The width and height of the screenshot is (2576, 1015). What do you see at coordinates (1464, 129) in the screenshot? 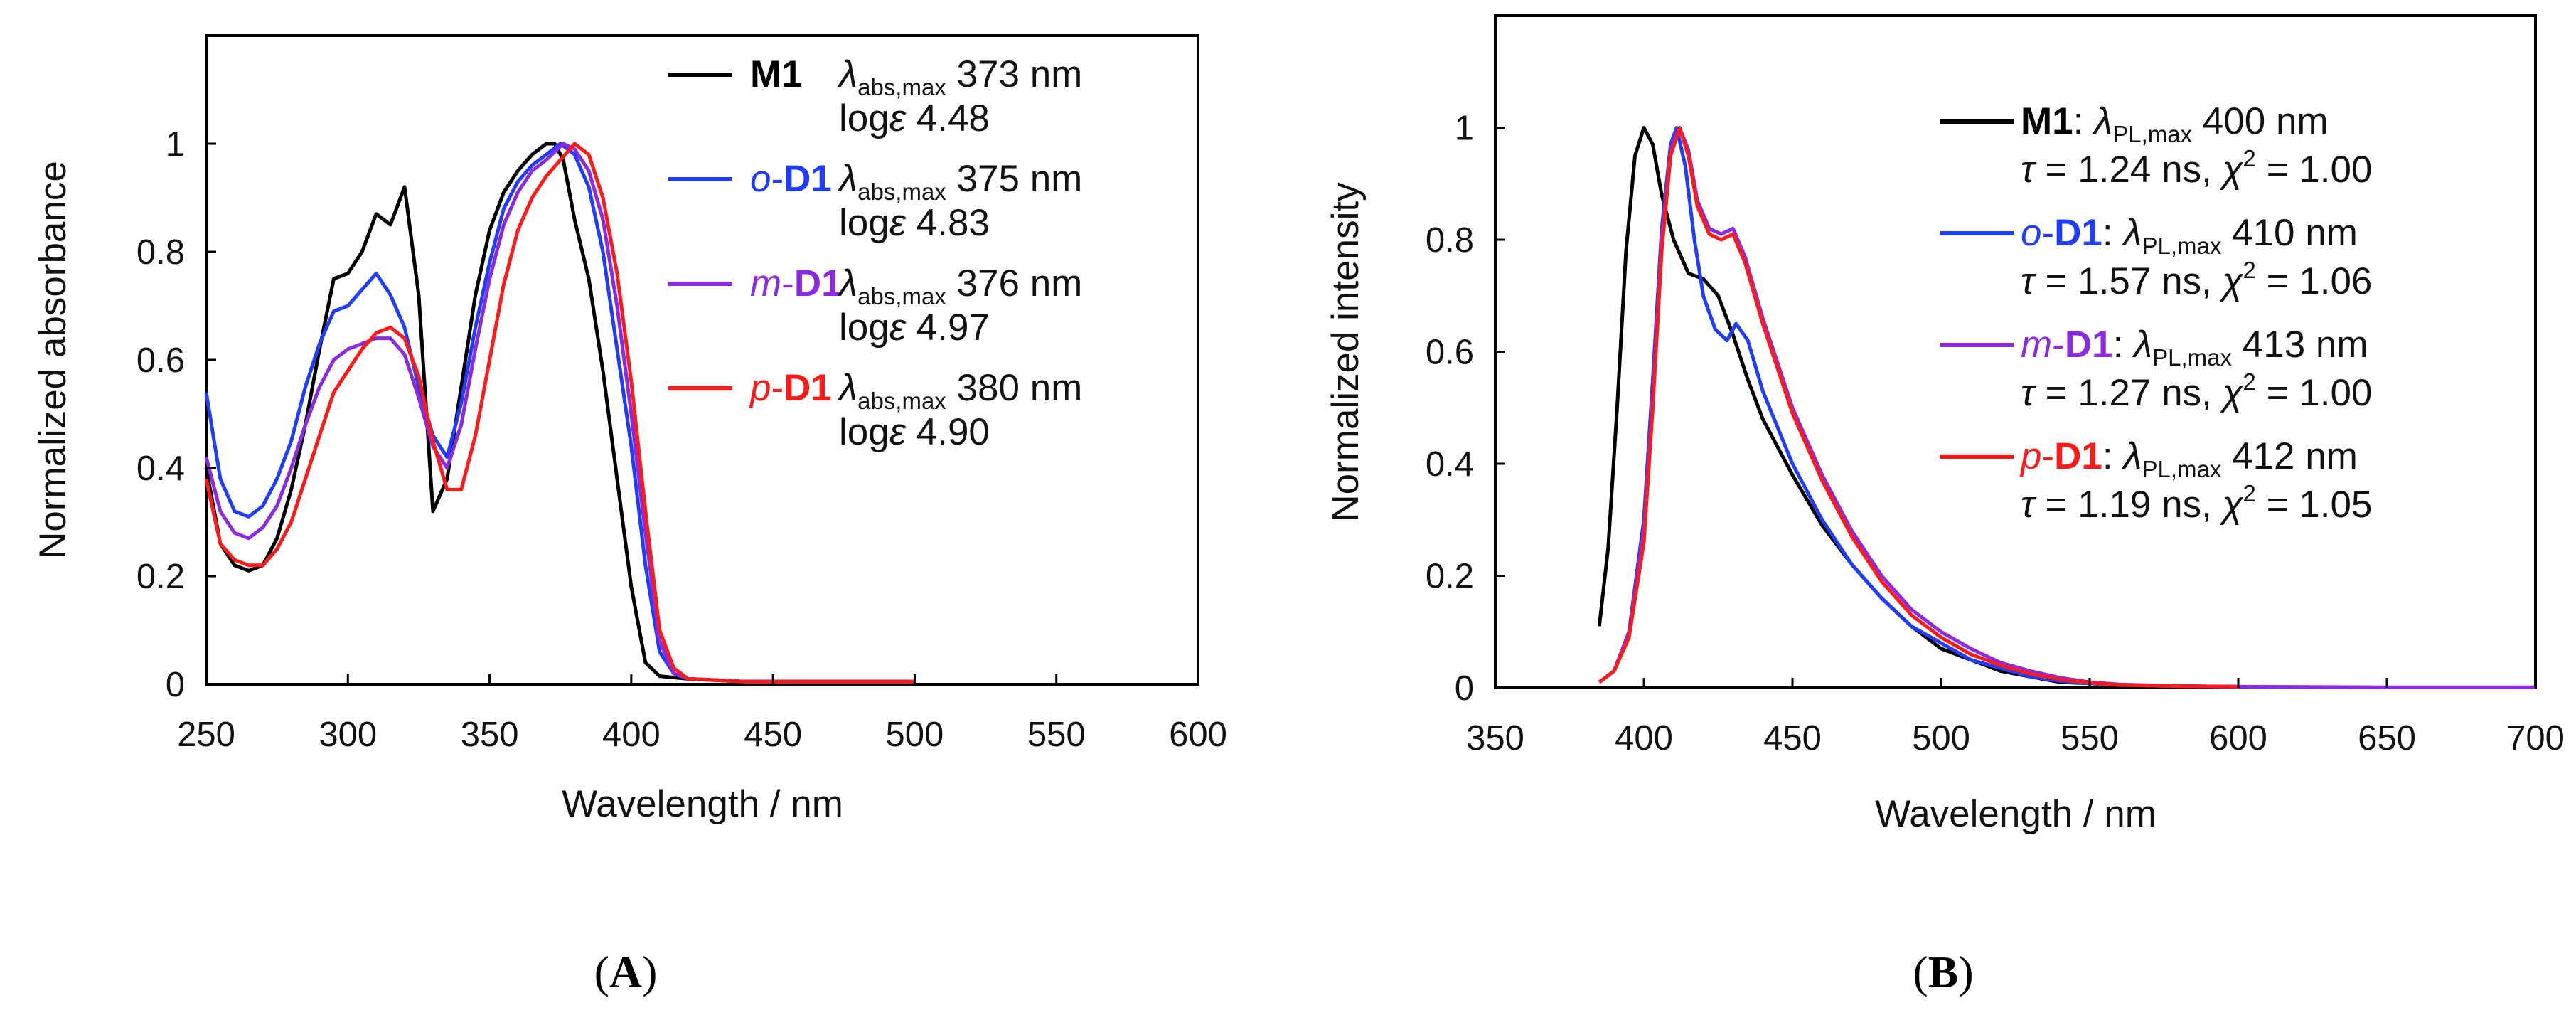
I see `panel-b-y-tick-label: 1` at bounding box center [1464, 129].